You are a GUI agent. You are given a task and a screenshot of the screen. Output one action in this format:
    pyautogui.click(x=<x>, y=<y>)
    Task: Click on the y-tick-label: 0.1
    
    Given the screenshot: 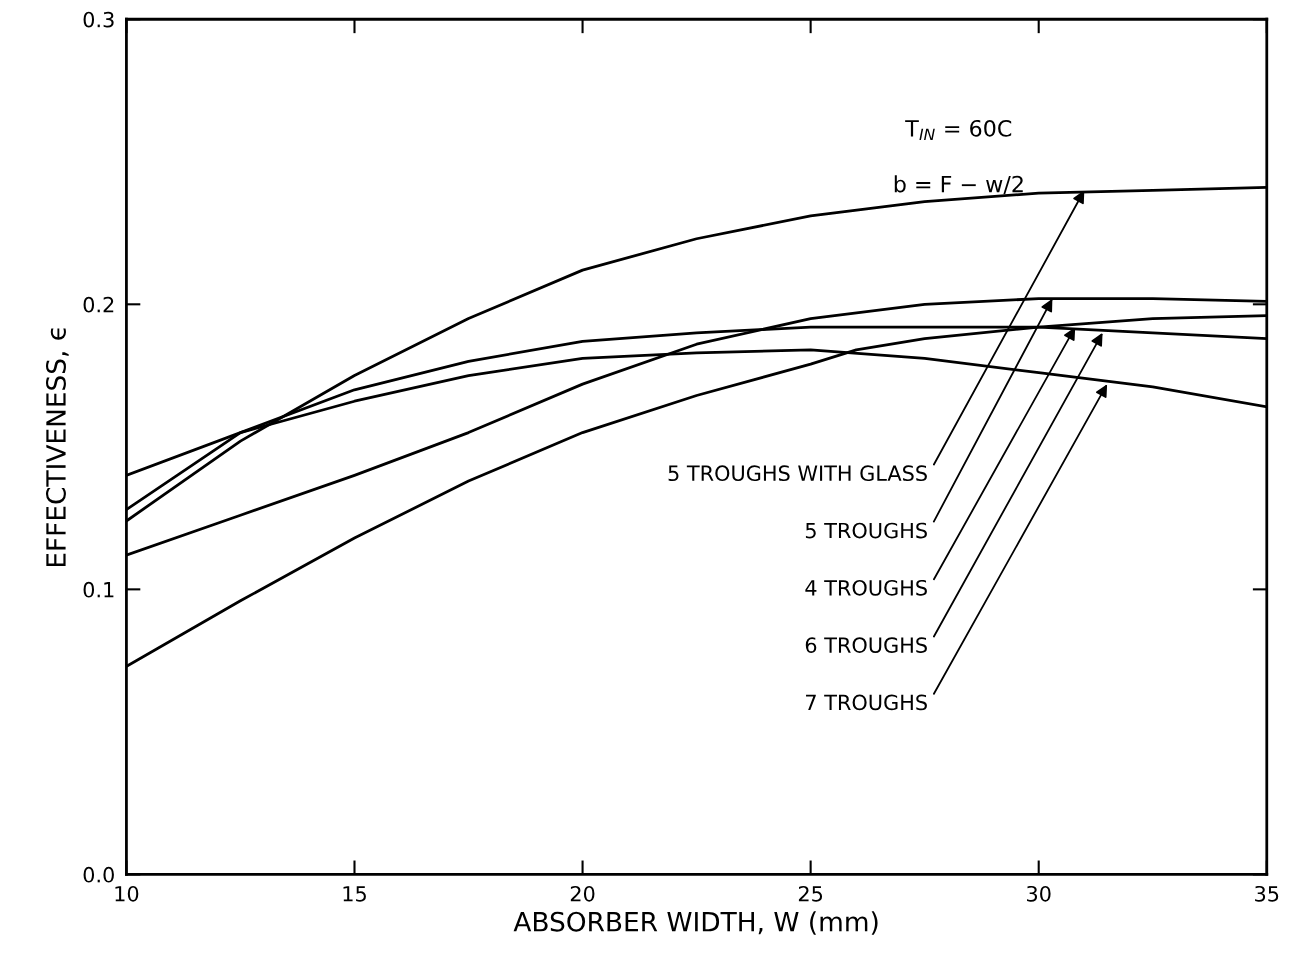 What is the action you would take?
    pyautogui.click(x=98, y=589)
    